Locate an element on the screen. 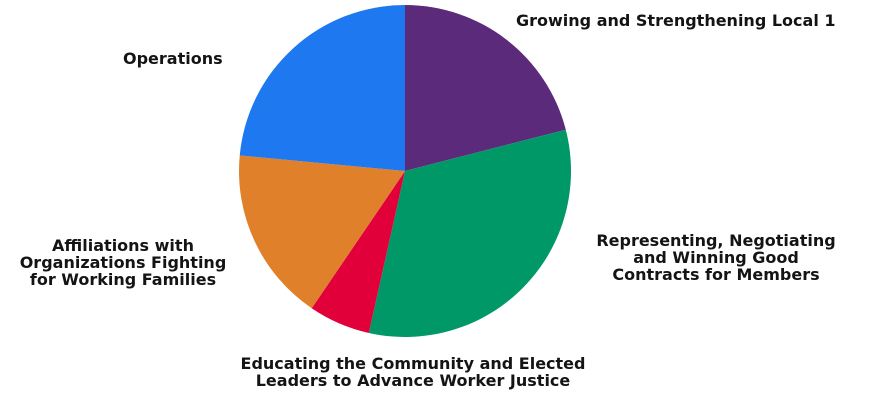 This screenshot has height=401, width=890. label-line: Growing and Strengthening Local 1 is located at coordinates (676, 20).